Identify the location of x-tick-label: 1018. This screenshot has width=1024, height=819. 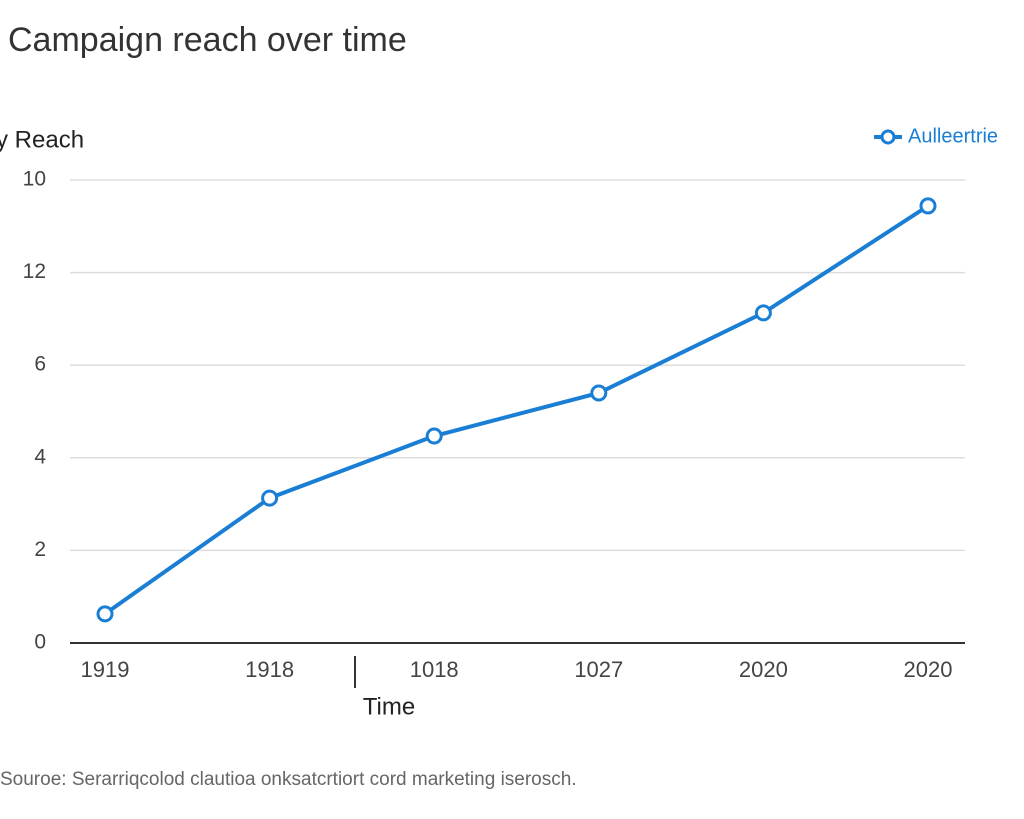
(434, 669).